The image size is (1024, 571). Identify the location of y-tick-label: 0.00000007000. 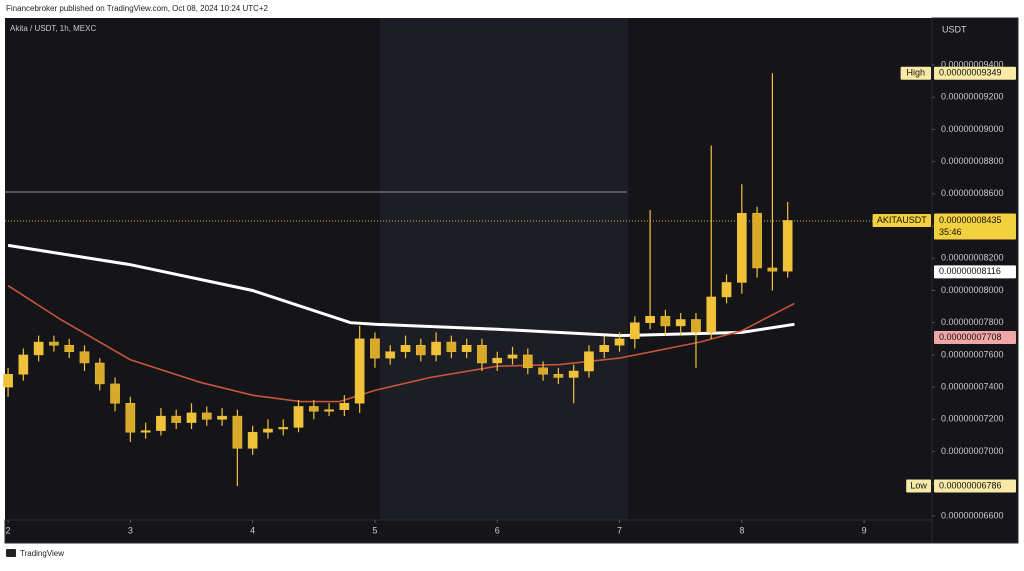
(972, 451).